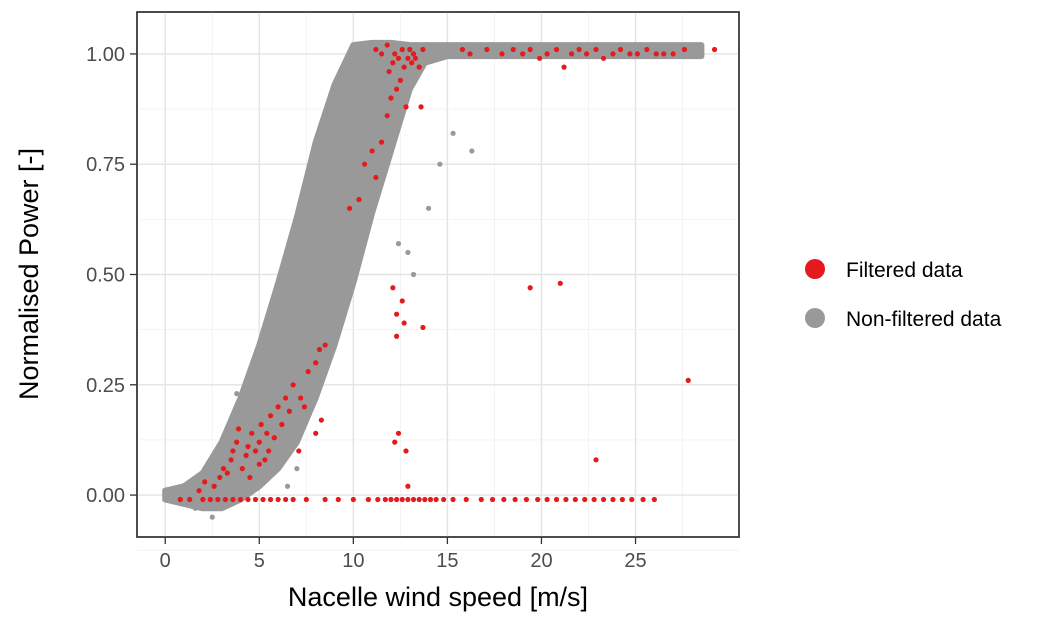  What do you see at coordinates (105, 276) in the screenshot?
I see `y-tick-label: 0.50` at bounding box center [105, 276].